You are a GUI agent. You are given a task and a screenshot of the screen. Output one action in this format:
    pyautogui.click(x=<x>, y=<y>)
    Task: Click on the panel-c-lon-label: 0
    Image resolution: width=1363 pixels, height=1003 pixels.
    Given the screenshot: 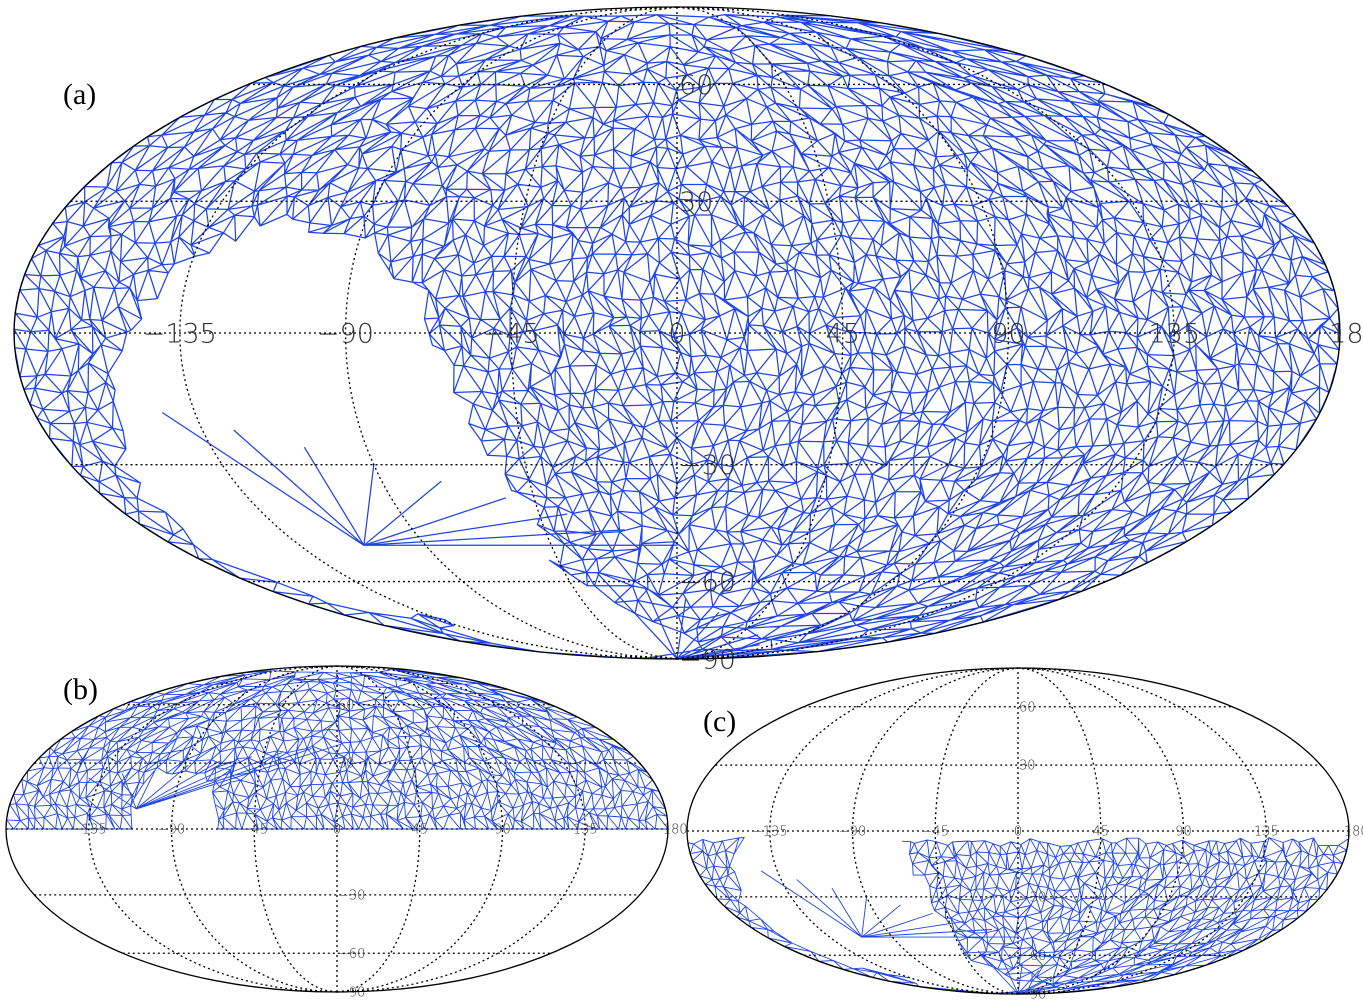 What is the action you would take?
    pyautogui.click(x=1018, y=832)
    